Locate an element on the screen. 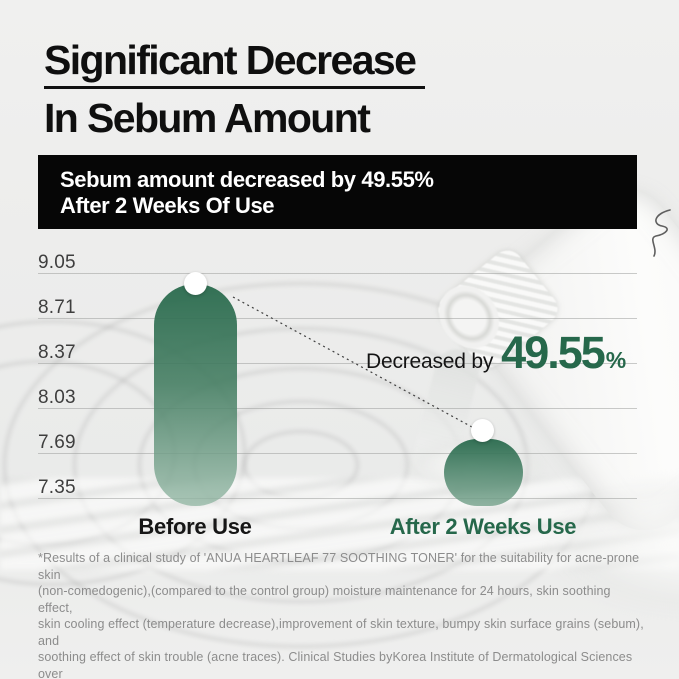  category-label-after: After 2 Weeks Use is located at coordinates (483, 526).